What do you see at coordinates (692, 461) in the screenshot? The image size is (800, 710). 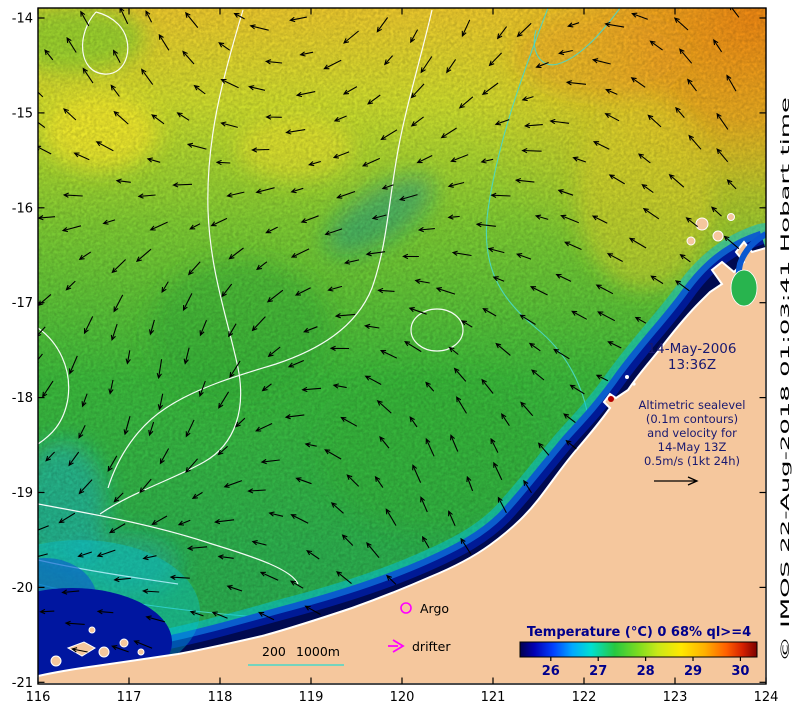 I see `annotation-line-5: 0.5m/s (1kt 24h)` at bounding box center [692, 461].